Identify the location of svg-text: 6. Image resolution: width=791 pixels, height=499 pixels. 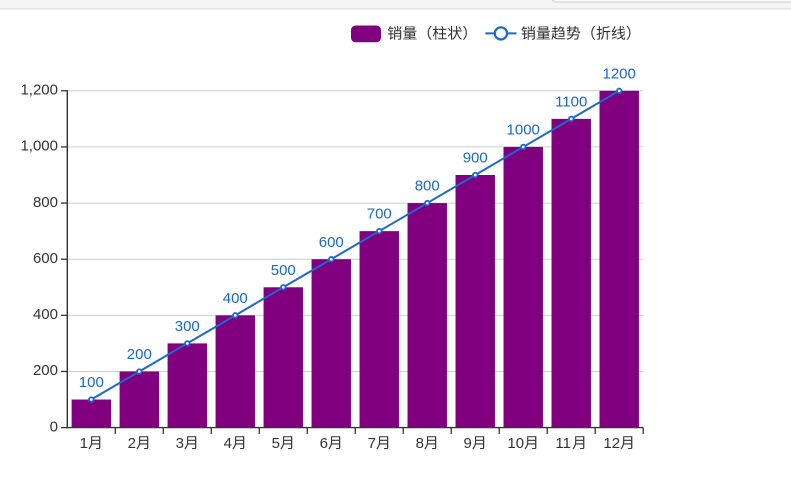
(324, 443).